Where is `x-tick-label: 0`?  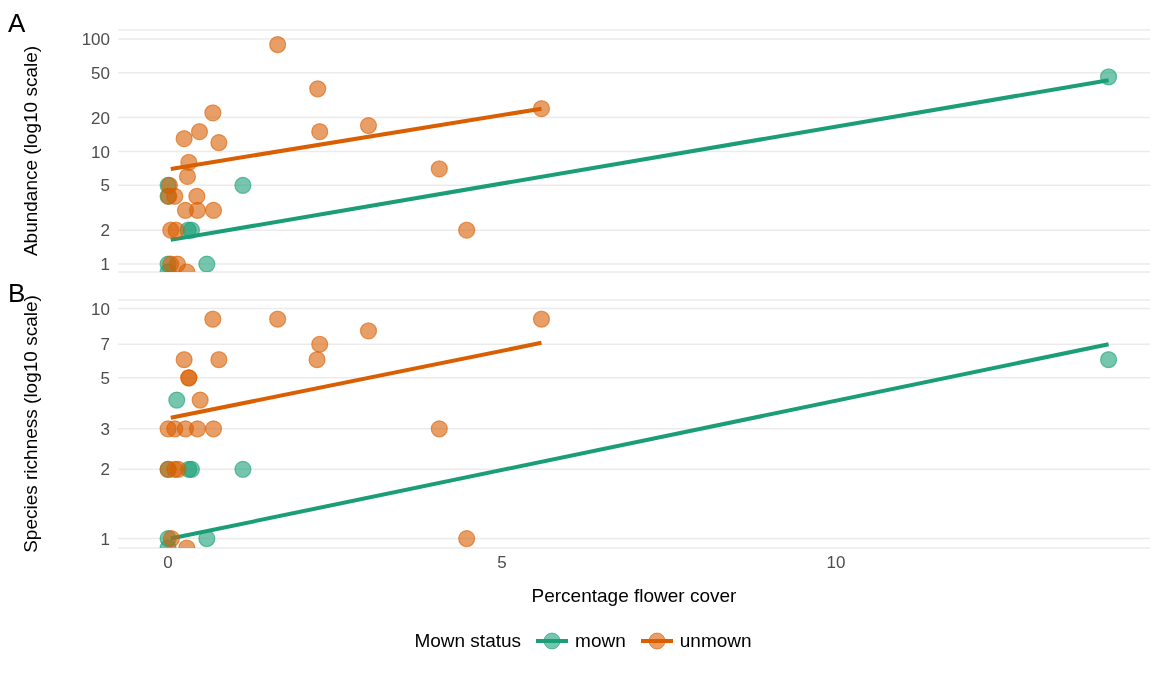
x-tick-label: 0 is located at coordinates (168, 563).